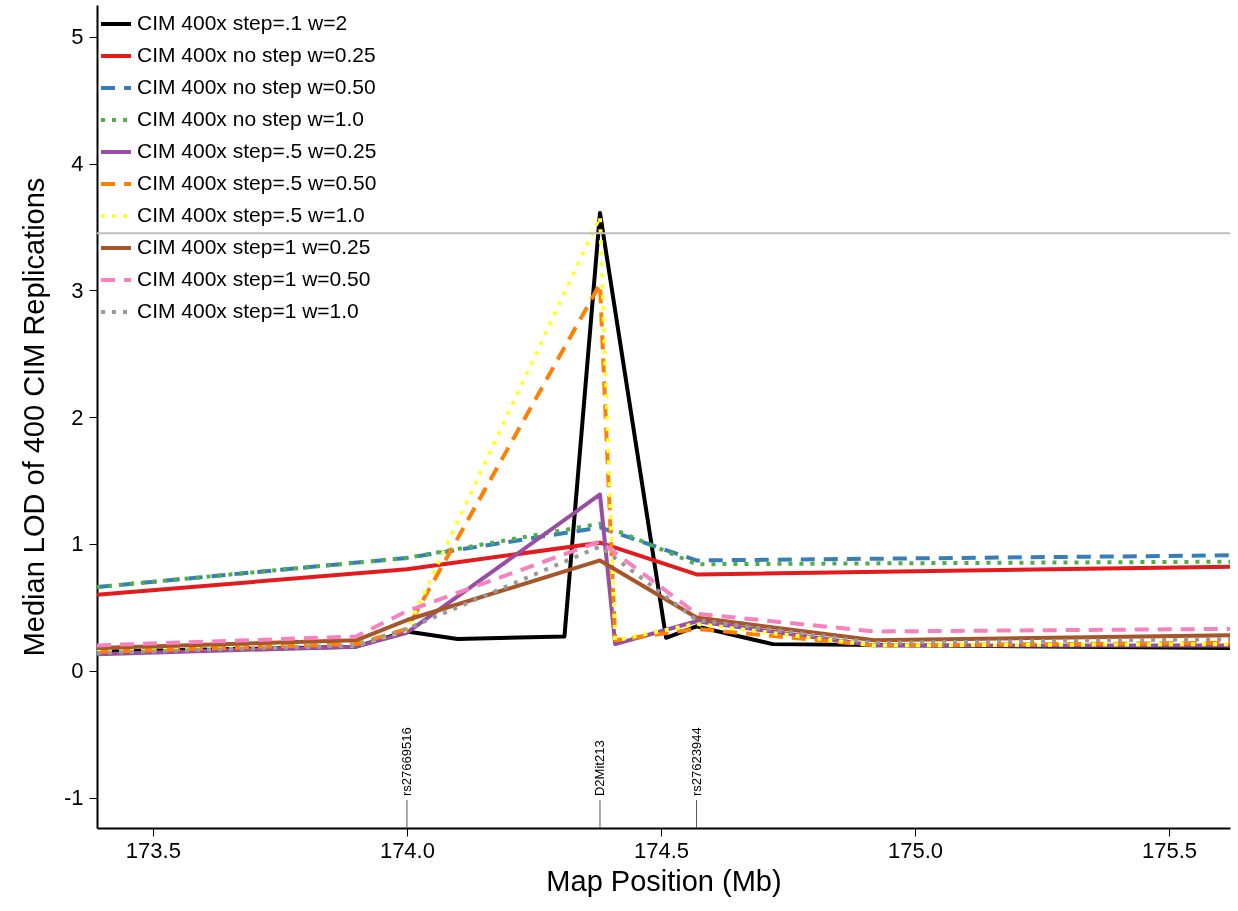 Image resolution: width=1238 pixels, height=911 pixels. What do you see at coordinates (77, 37) in the screenshot?
I see `y-tick-label: 5` at bounding box center [77, 37].